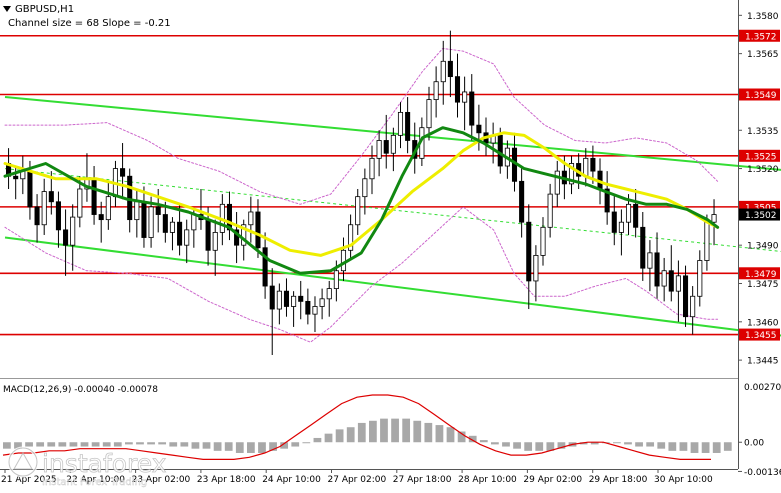  Describe the element at coordinates (763, 17) in the screenshot. I see `price-tick-label: 1.3580` at that location.